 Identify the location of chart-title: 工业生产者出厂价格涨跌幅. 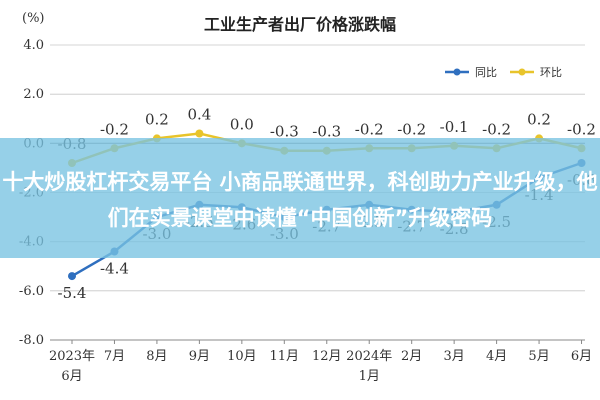
(300, 24).